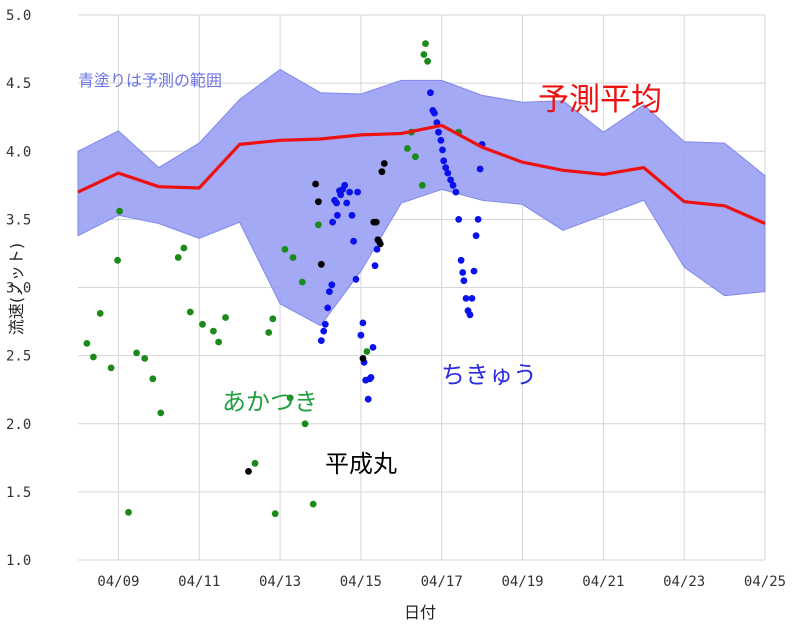 The image size is (796, 627). I want to click on x-tick-label: 04/25, so click(765, 582).